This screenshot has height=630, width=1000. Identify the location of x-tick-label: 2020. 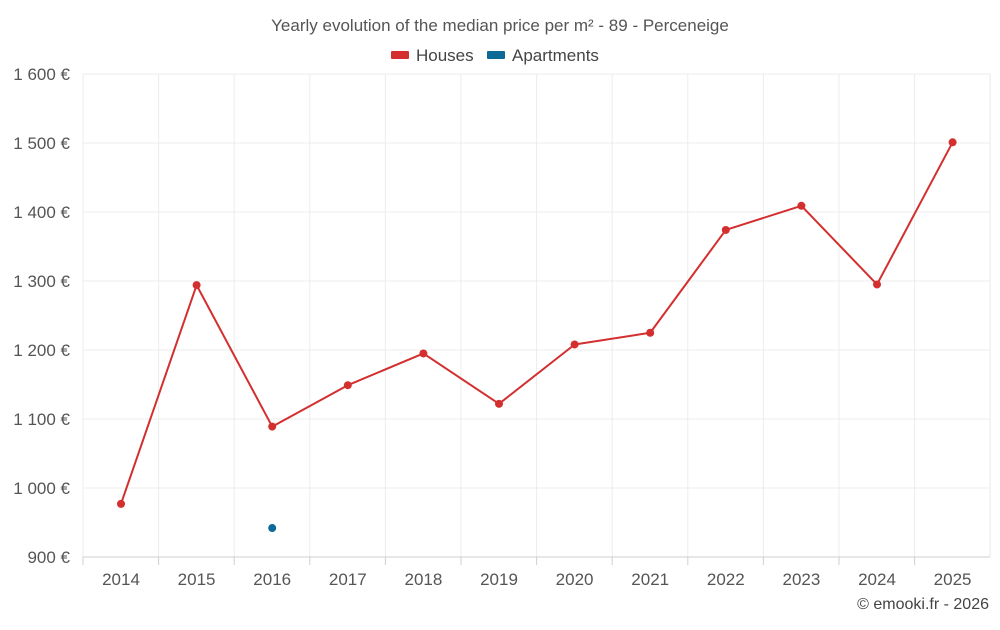
(575, 579).